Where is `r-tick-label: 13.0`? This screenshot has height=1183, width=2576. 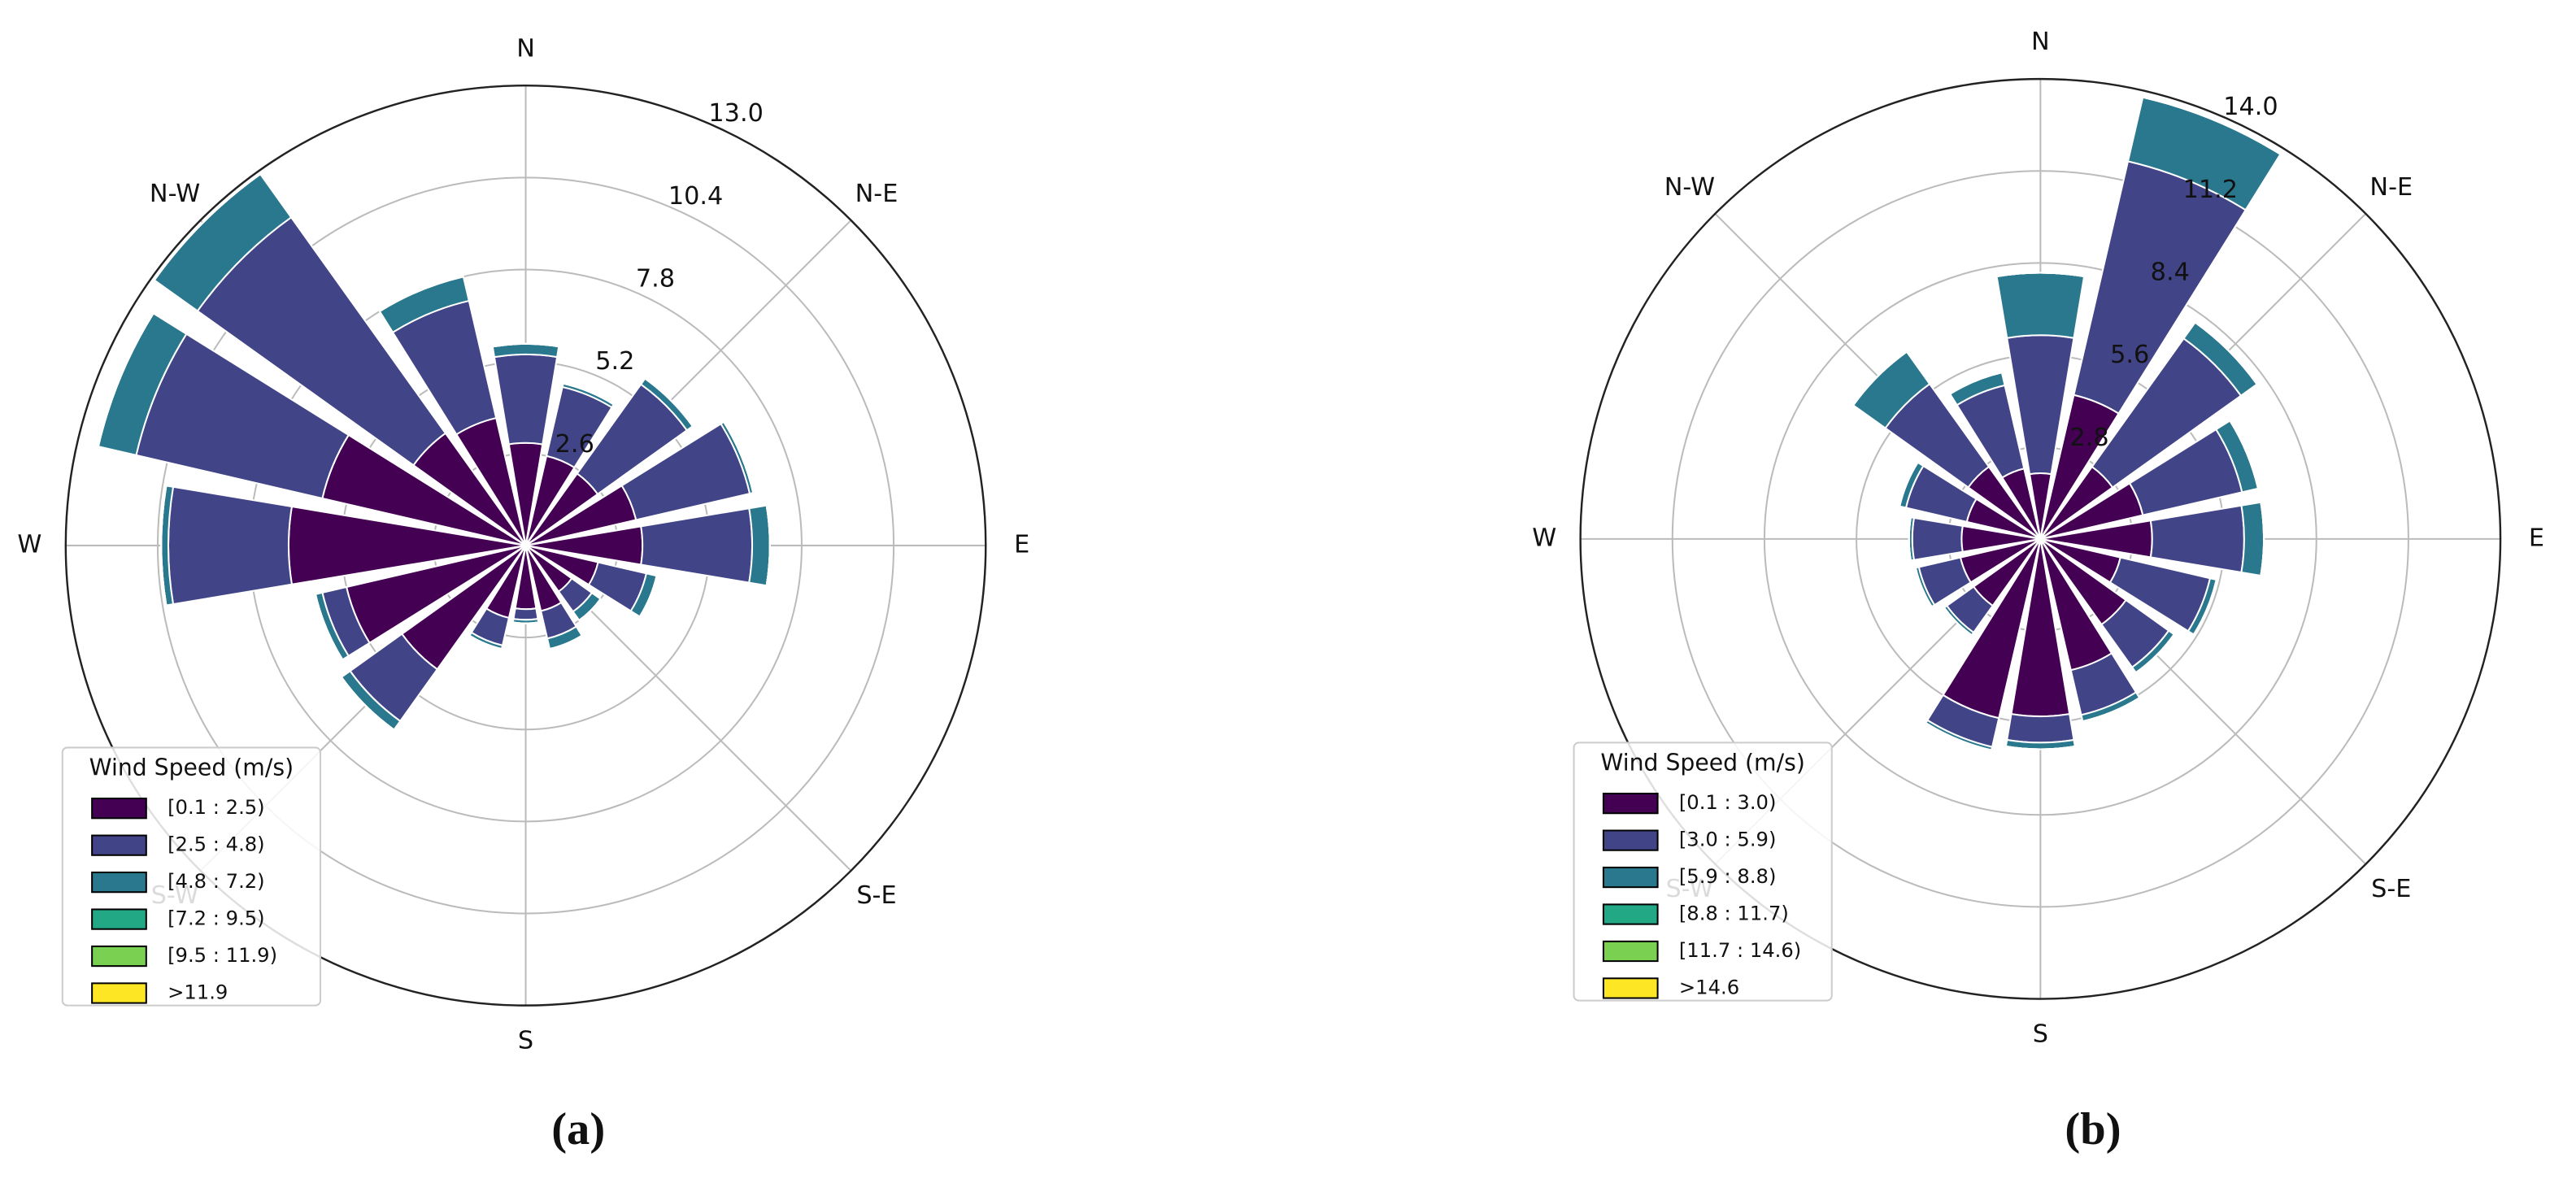 r-tick-label: 13.0 is located at coordinates (735, 113).